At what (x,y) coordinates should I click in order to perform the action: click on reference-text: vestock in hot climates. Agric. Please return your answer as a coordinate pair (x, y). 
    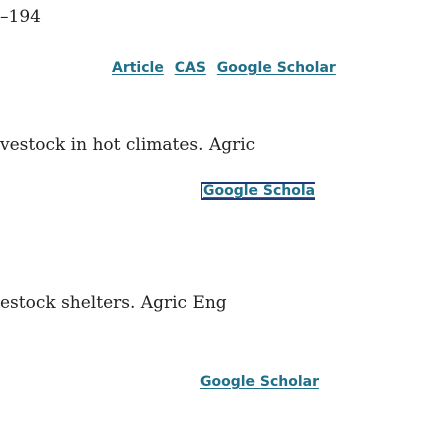
    Looking at the image, I should click on (128, 145).